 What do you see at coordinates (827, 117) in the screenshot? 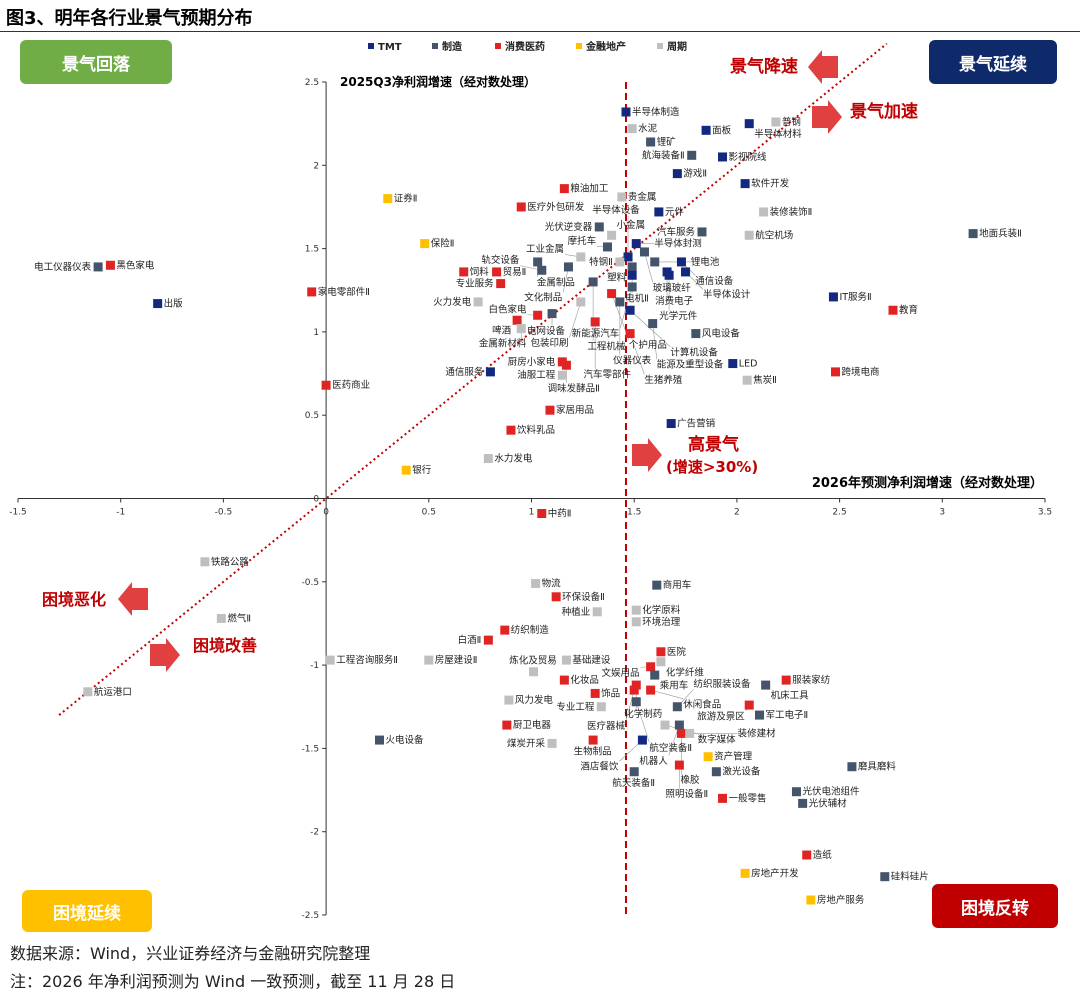
I see `arrow-right-icon` at bounding box center [827, 117].